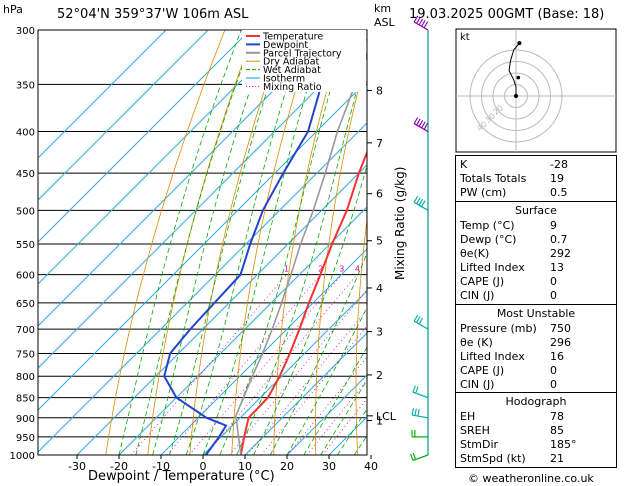  What do you see at coordinates (400, 223) in the screenshot?
I see `mixing-ratio-axis-label: Mixing Ratio (g/kg)` at bounding box center [400, 223].